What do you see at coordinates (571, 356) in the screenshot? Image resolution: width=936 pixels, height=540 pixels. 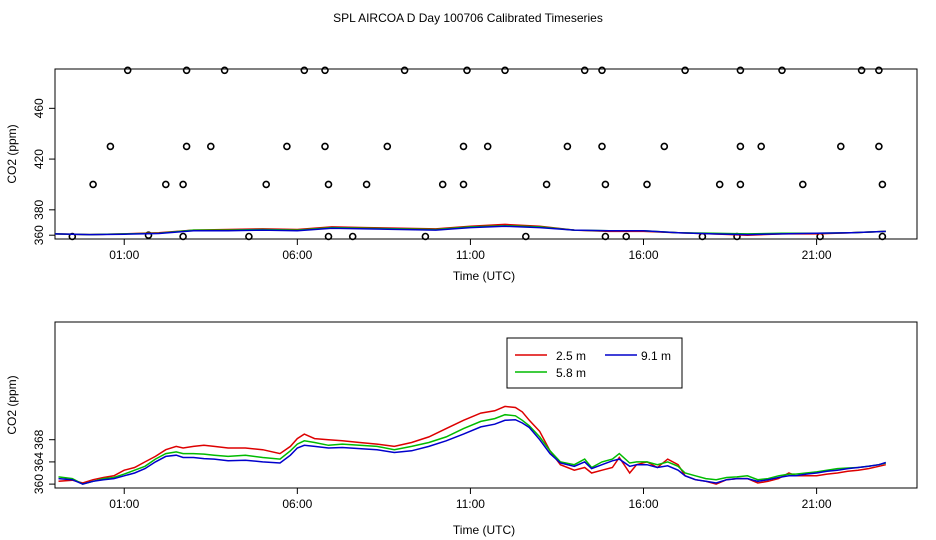 I see `legend-label-2-5m: 2.5 m` at bounding box center [571, 356].